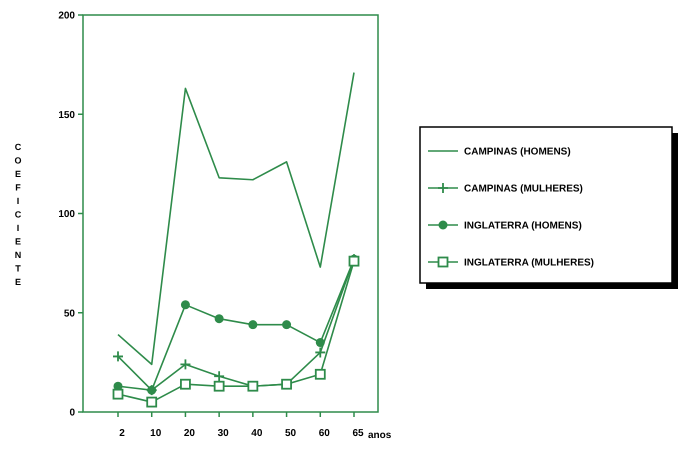 This screenshot has width=686, height=449. What do you see at coordinates (224, 433) in the screenshot?
I see `x-tick-label: 30` at bounding box center [224, 433].